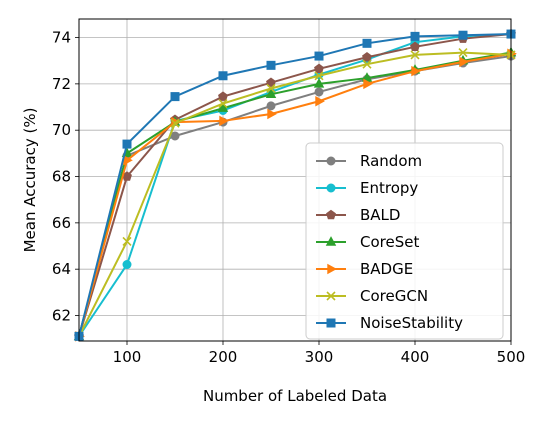 The width and height of the screenshot is (548, 426). Describe the element at coordinates (331, 241) in the screenshot. I see `legend-marker-coreset` at that location.